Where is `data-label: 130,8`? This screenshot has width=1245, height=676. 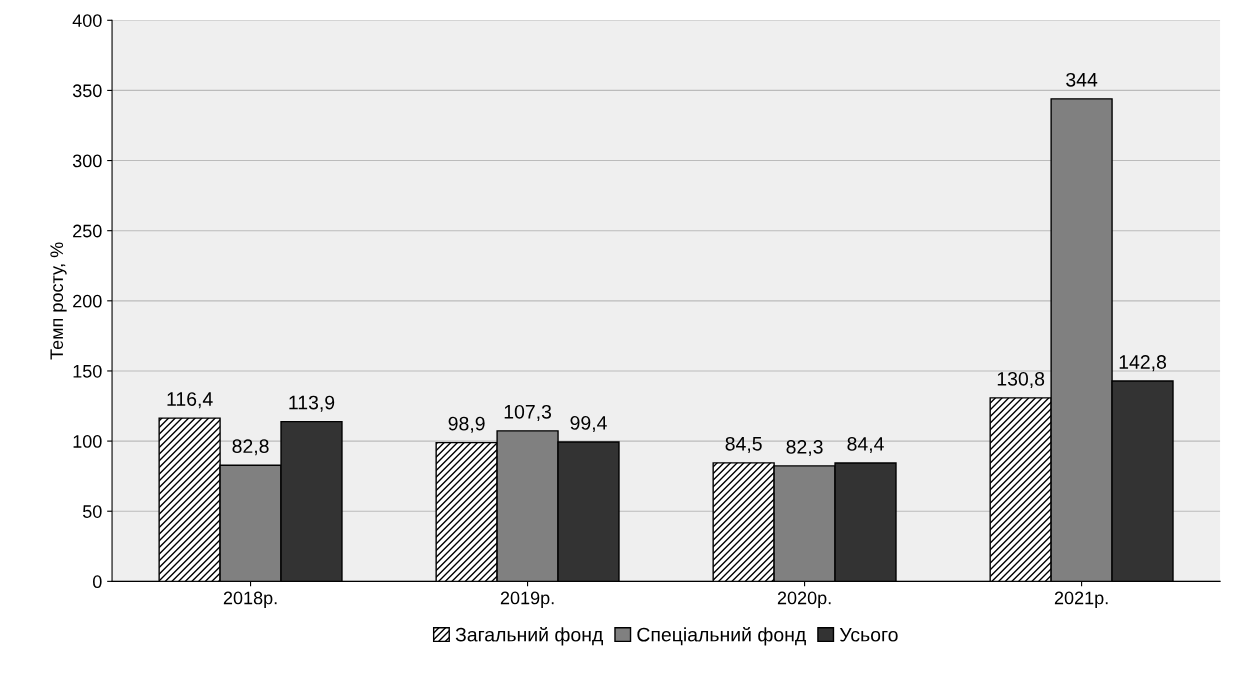 data-label: 130,8 is located at coordinates (1021, 380).